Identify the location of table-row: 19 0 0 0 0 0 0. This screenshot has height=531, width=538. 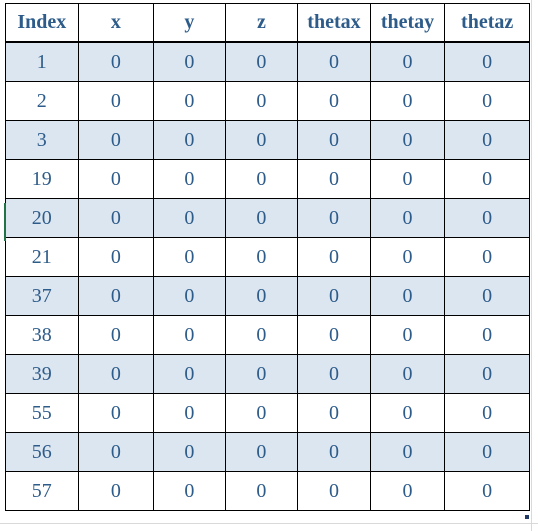
(267, 179).